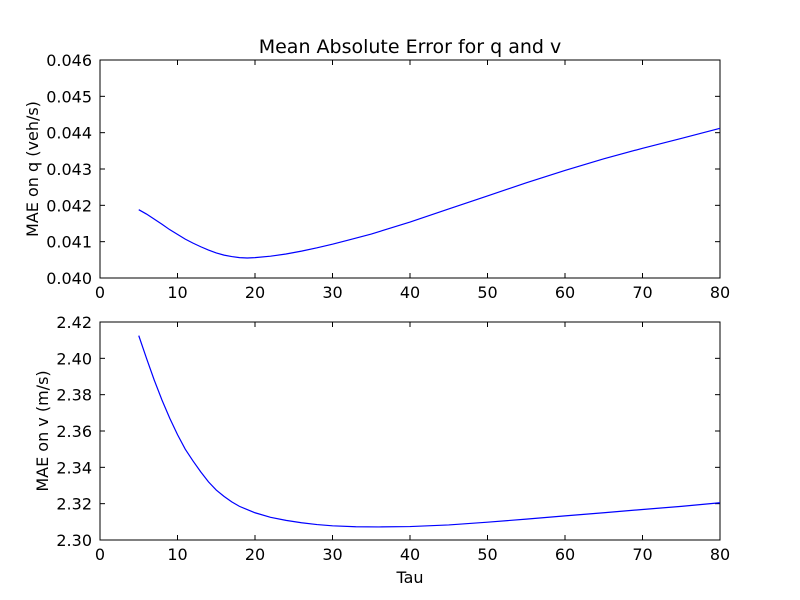  I want to click on y-tick-label: 0.043, so click(69, 169).